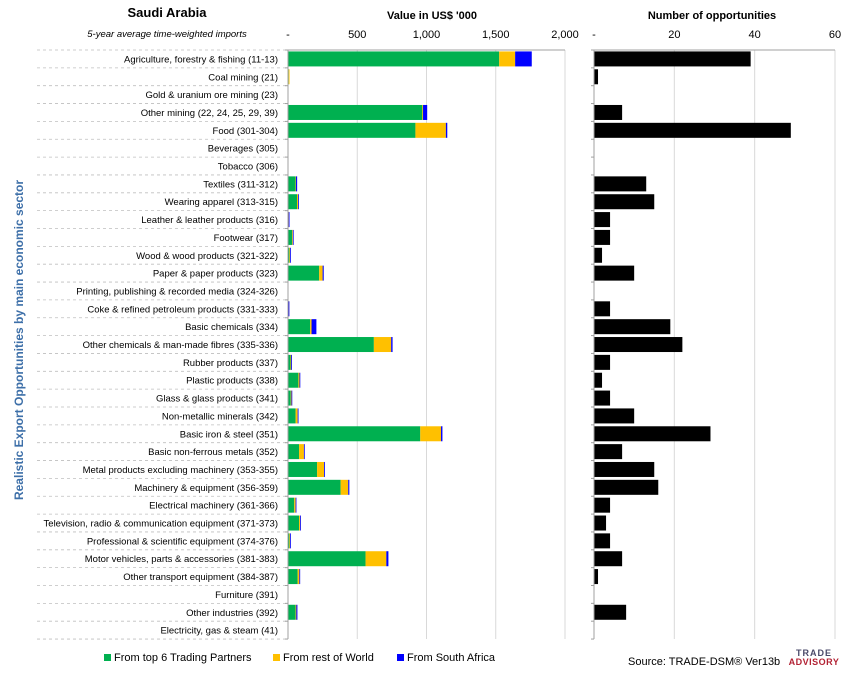  What do you see at coordinates (246, 238) in the screenshot?
I see `category-label: Footwear (317)` at bounding box center [246, 238].